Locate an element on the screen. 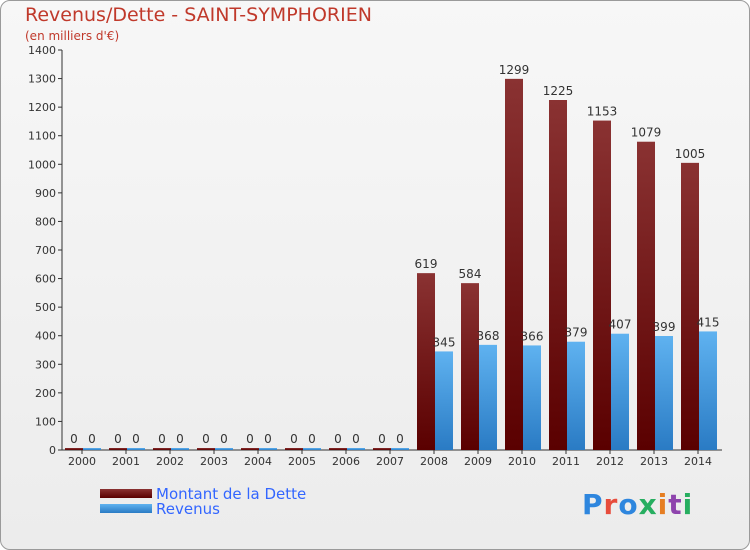  x-tick-label: 2011 is located at coordinates (566, 461).